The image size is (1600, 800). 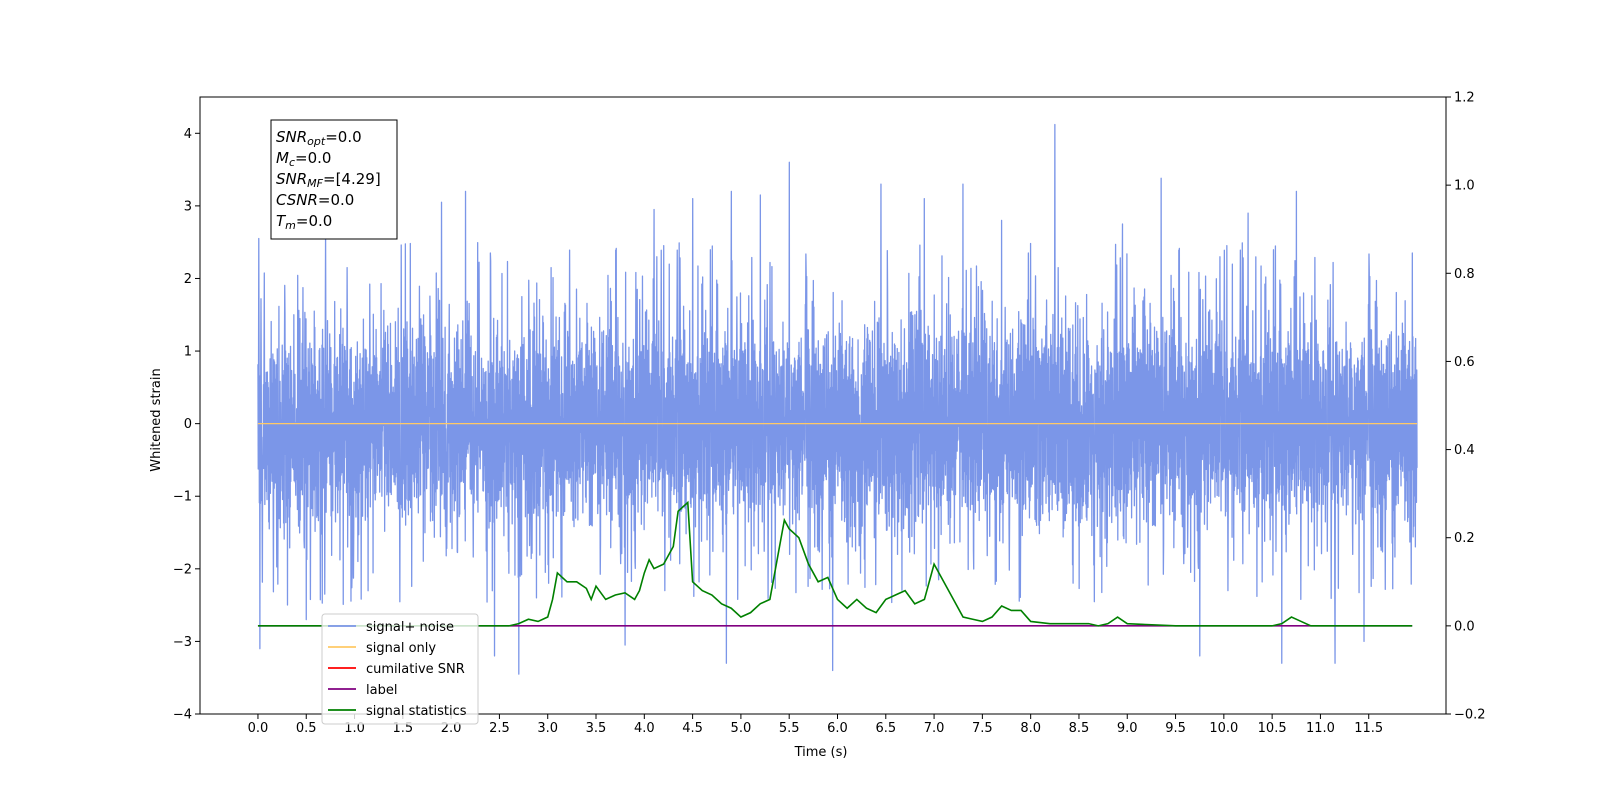 I want to click on annotation-line: SNRMF=[4.29], so click(x=328, y=180).